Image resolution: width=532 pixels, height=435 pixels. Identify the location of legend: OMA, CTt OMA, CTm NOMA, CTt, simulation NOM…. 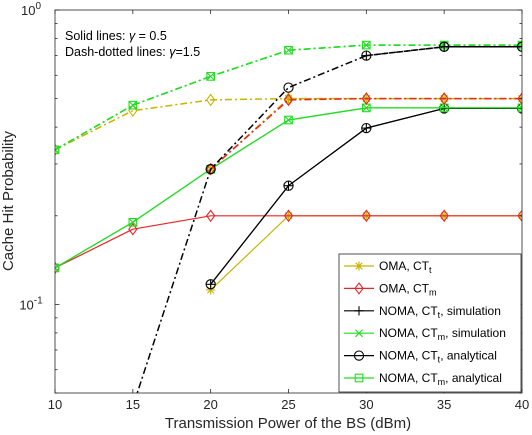
(430, 323).